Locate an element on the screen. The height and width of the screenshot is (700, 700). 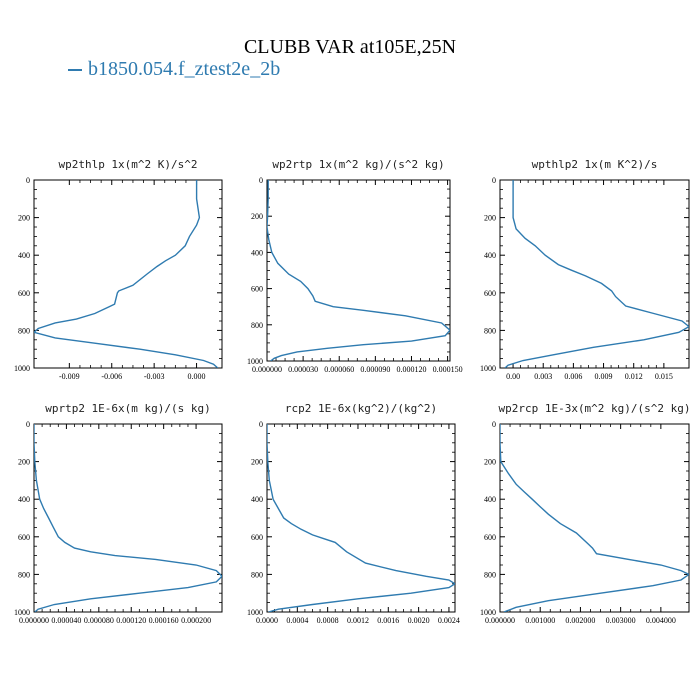
panel-3-xtick-label: 0.012 is located at coordinates (634, 376).